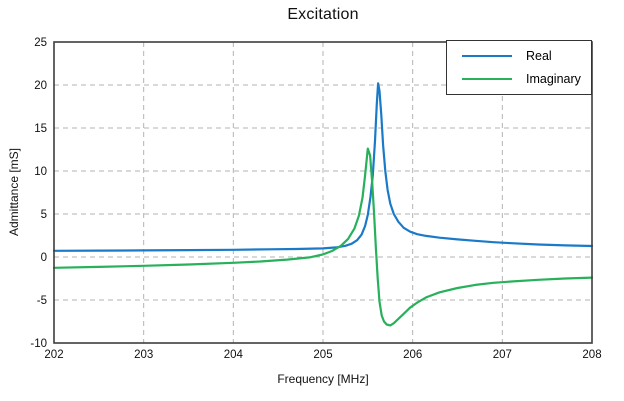 The image size is (624, 401). I want to click on x-tick-label: 207, so click(502, 355).